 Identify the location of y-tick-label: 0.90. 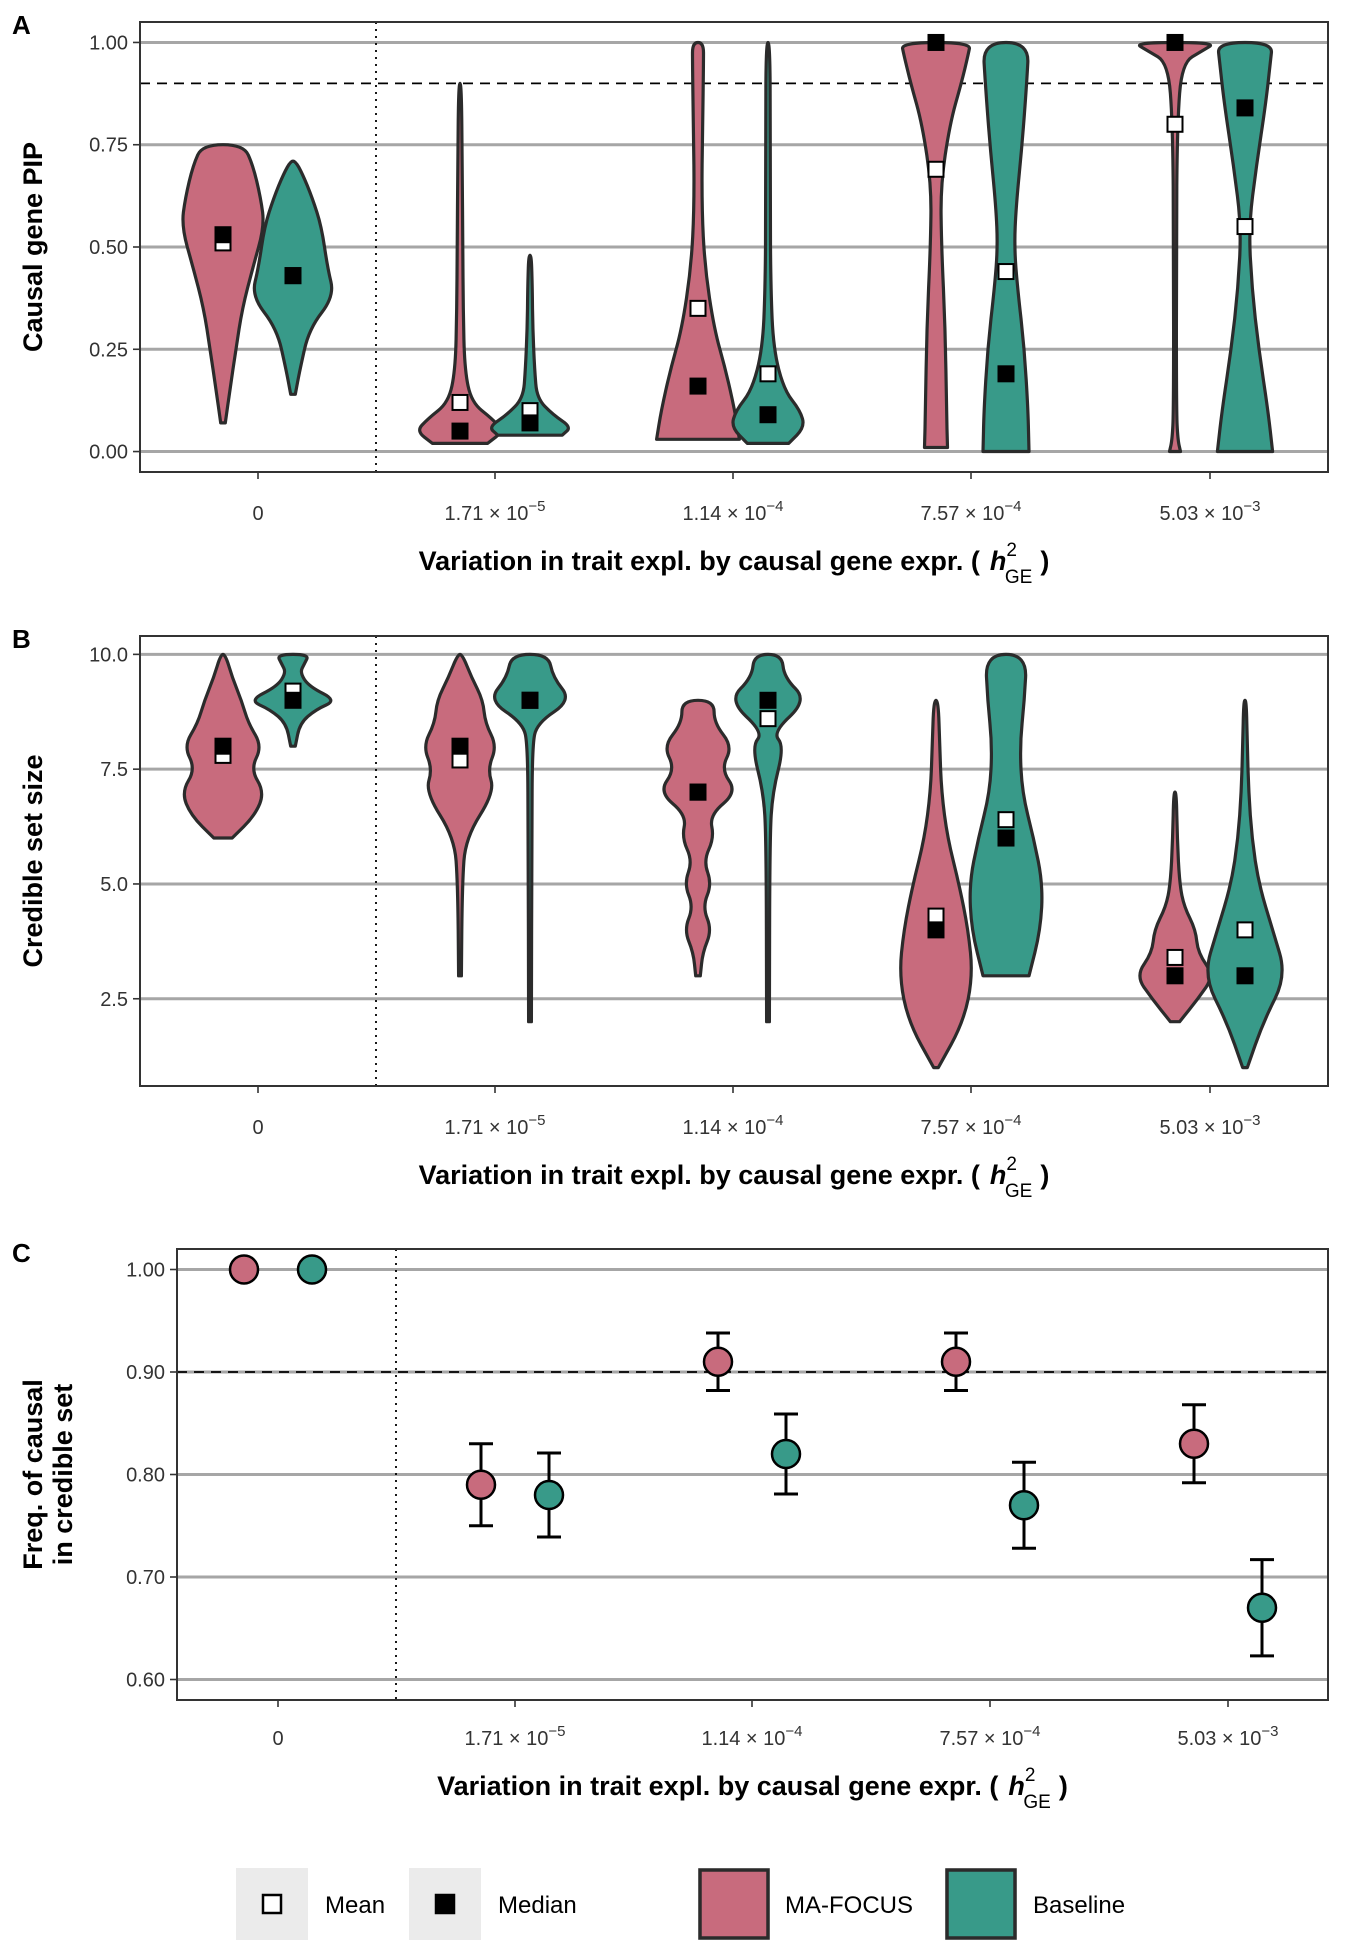
(145, 1373).